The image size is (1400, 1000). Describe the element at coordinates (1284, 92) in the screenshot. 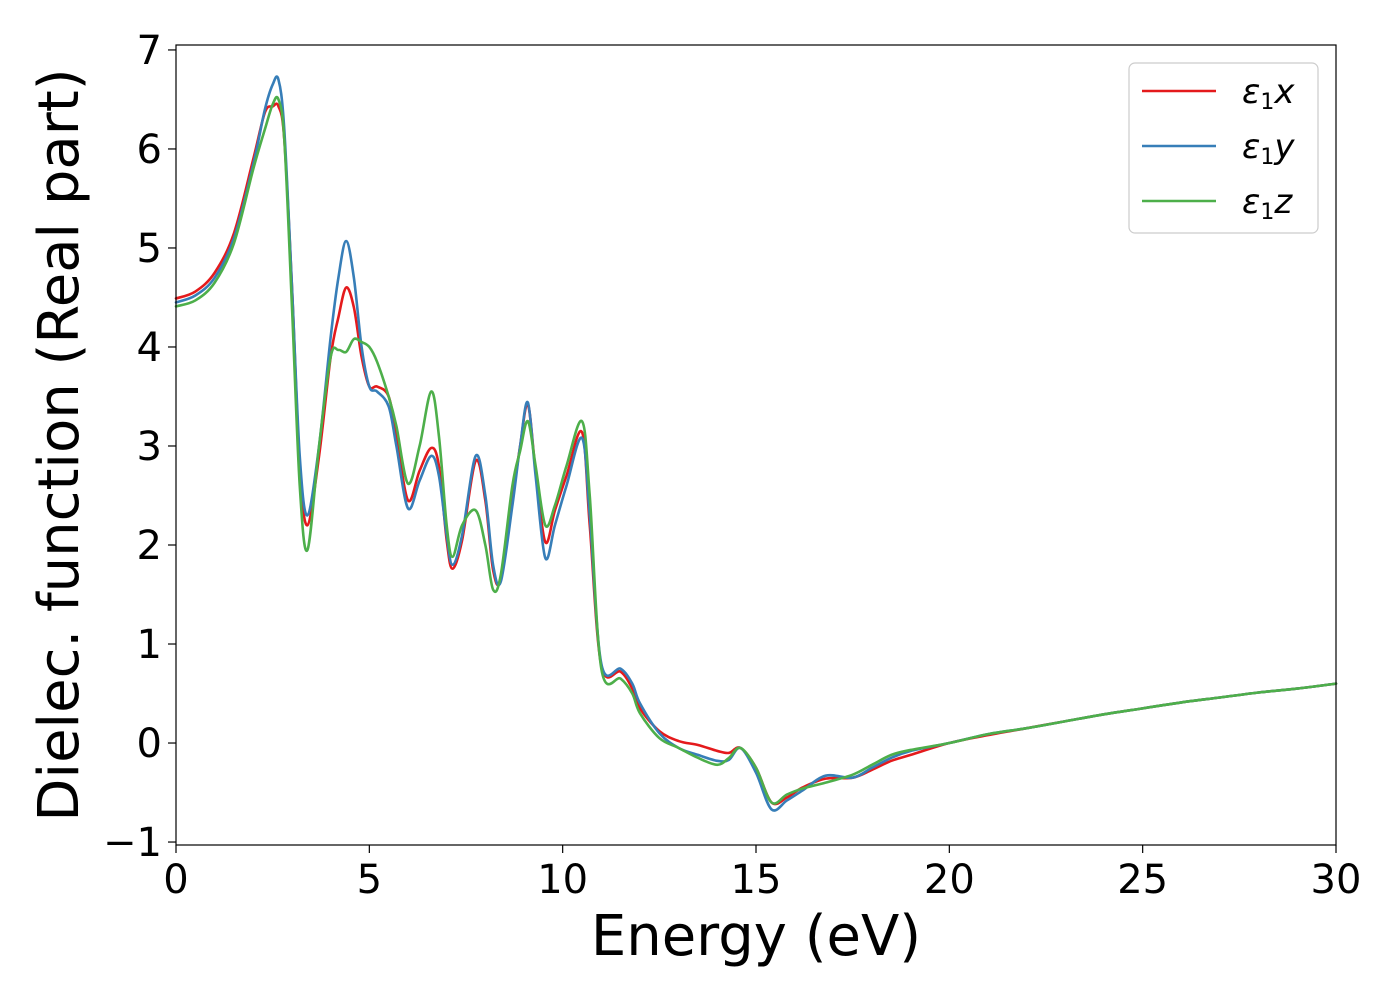

I see `legend-label-var: x` at that location.